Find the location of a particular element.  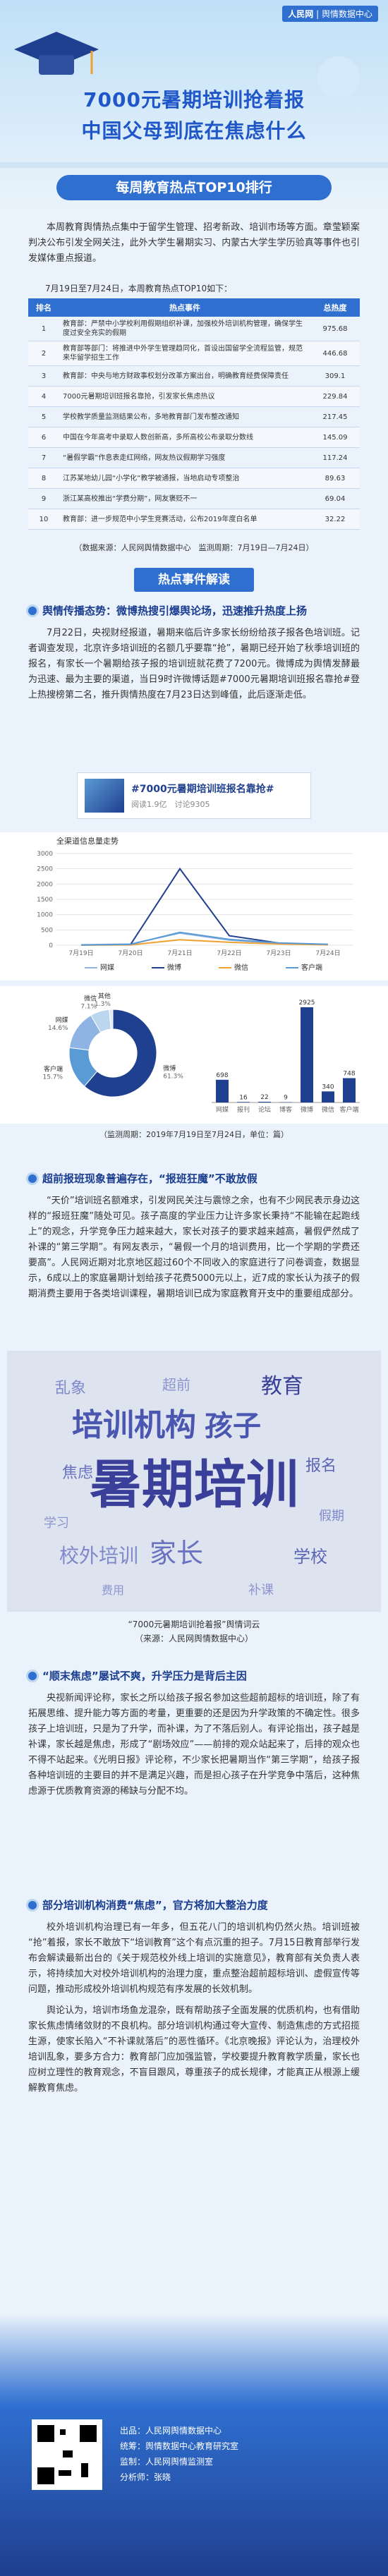

x-tick-label: 客户端 is located at coordinates (348, 1109).